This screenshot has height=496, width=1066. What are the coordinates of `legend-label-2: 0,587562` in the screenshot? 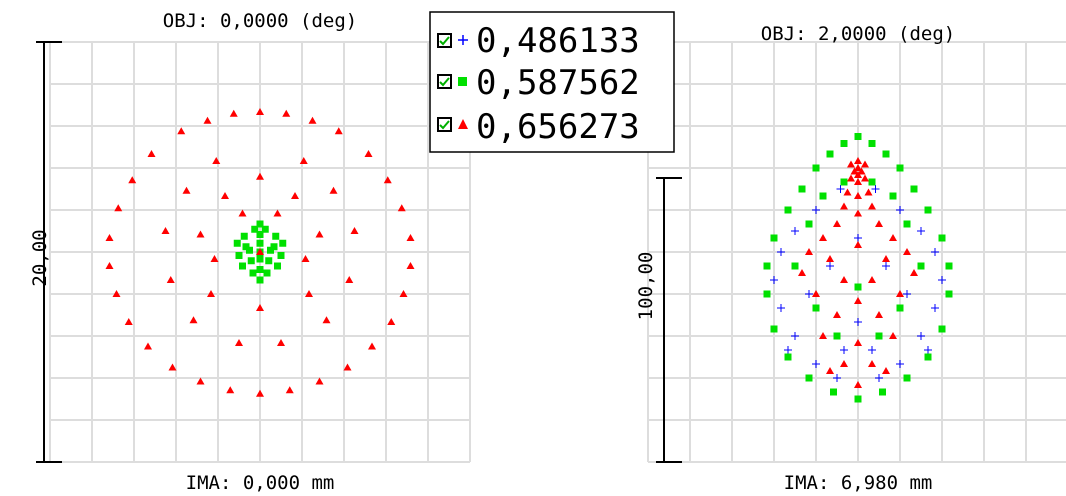 It's located at (558, 83).